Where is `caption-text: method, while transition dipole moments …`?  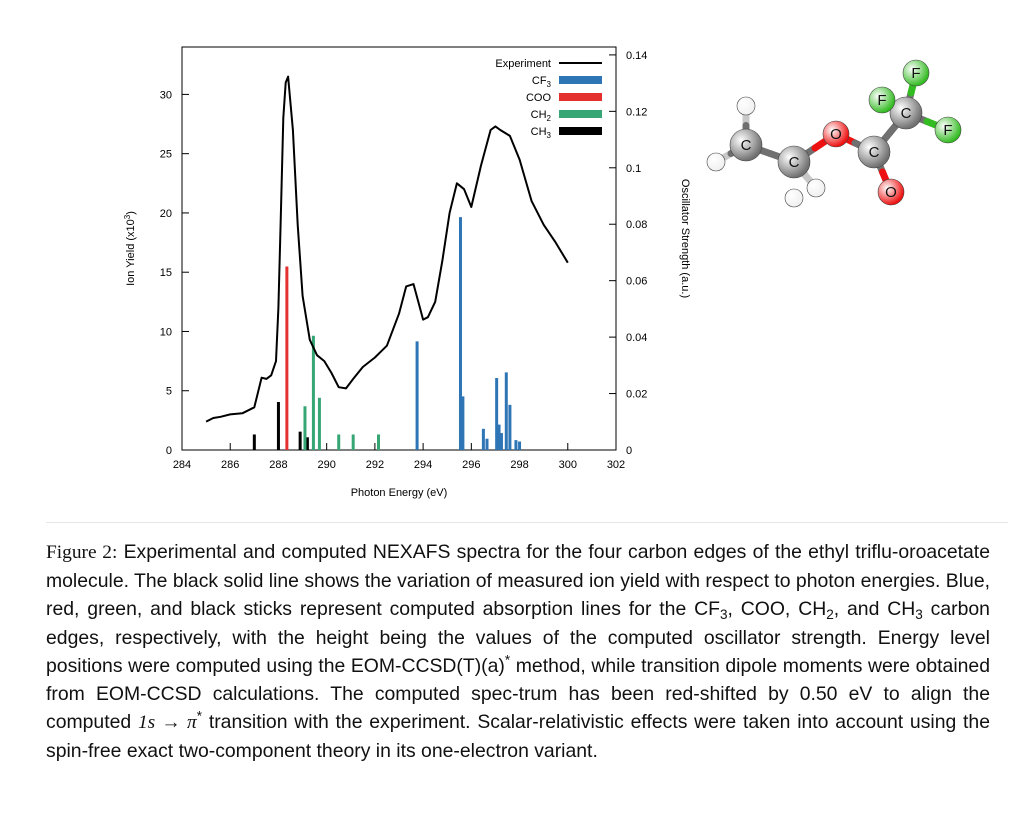
caption-text: method, while transition dipole moments … is located at coordinates (518, 694).